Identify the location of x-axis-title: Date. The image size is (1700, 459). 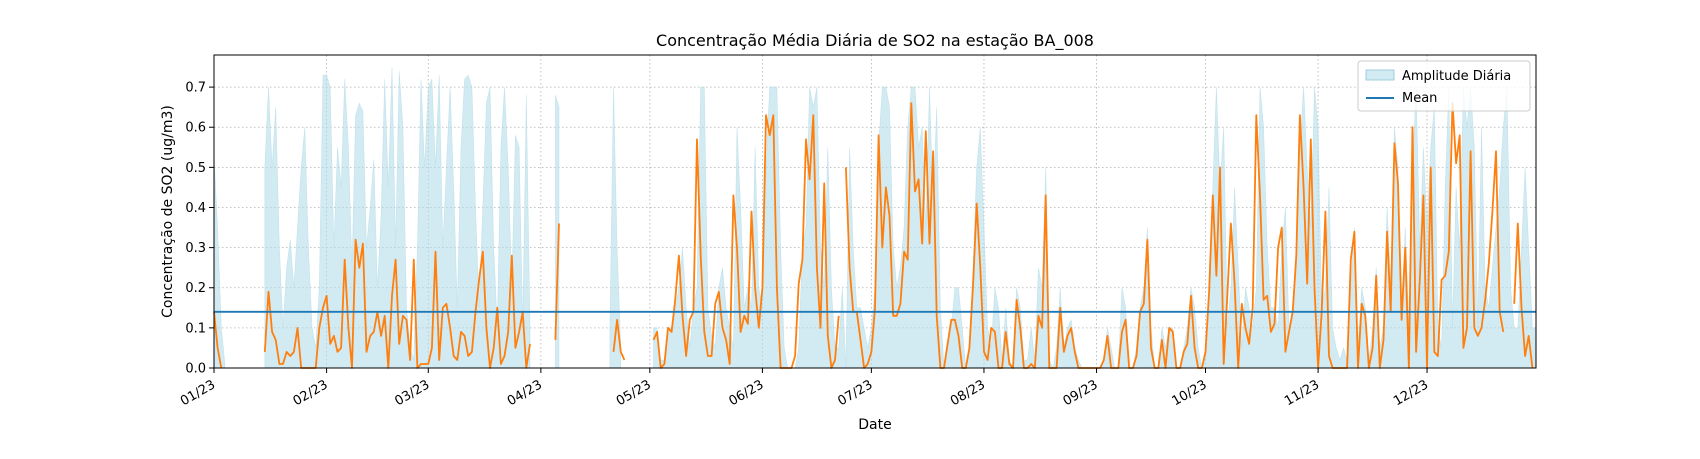
(874, 425).